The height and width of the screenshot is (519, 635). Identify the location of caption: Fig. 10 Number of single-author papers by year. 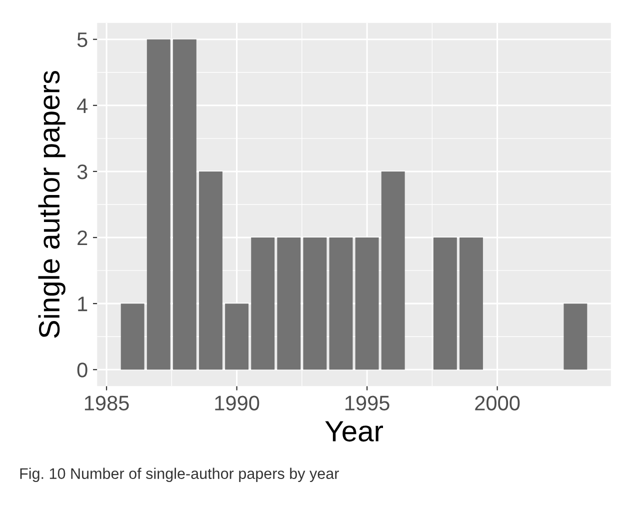
(179, 475).